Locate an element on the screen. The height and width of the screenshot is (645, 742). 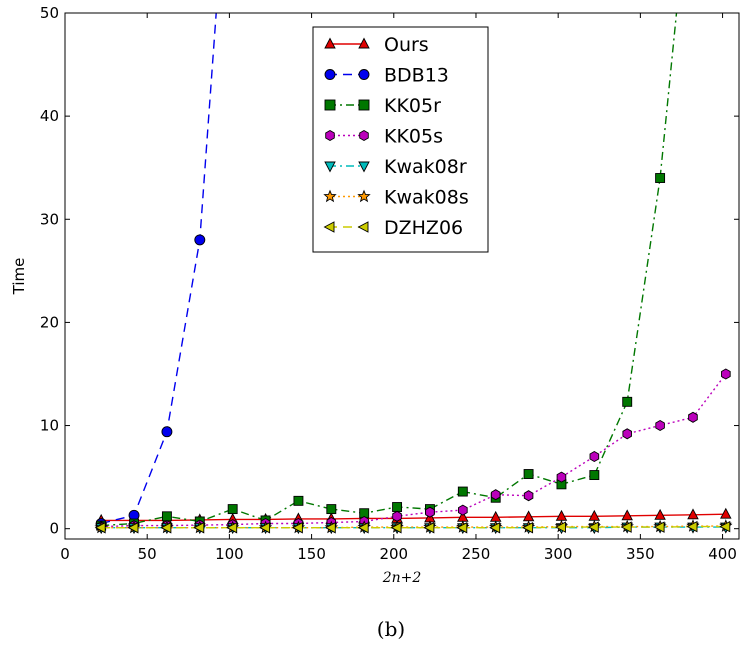
x-tick-label: 300 is located at coordinates (558, 554).